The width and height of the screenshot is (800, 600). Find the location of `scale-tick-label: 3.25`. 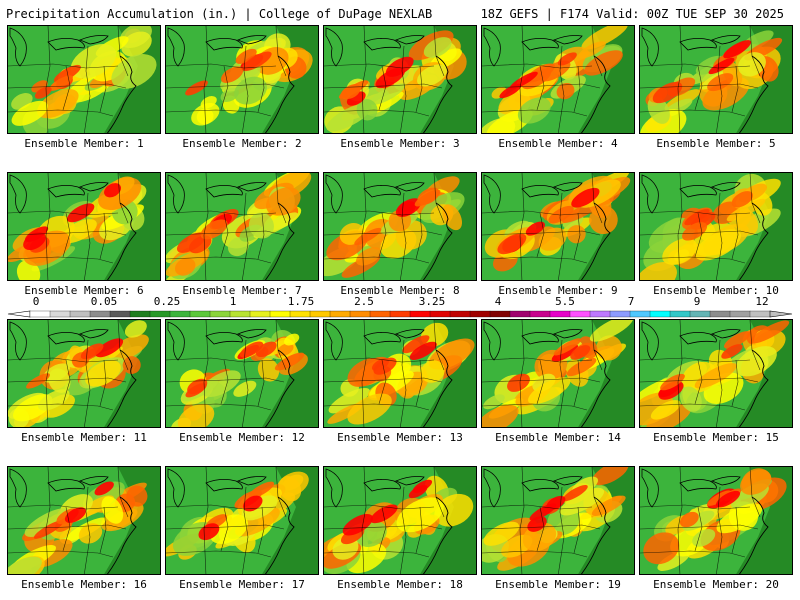

scale-tick-label: 3.25 is located at coordinates (432, 301).